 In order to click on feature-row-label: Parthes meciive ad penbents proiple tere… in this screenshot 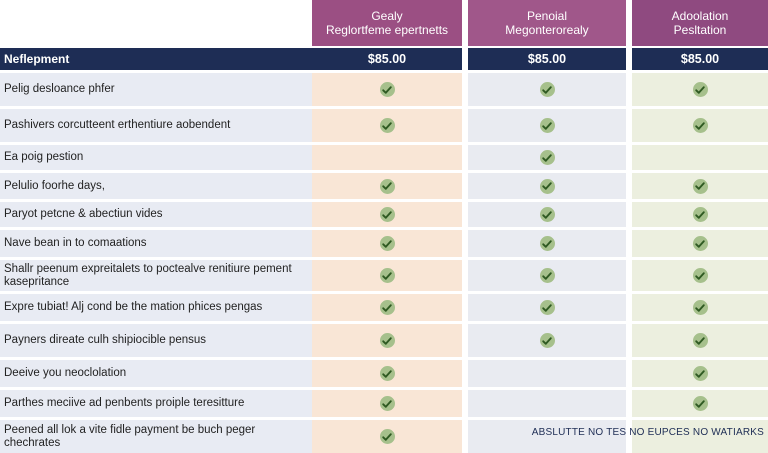, I will do `click(156, 402)`.